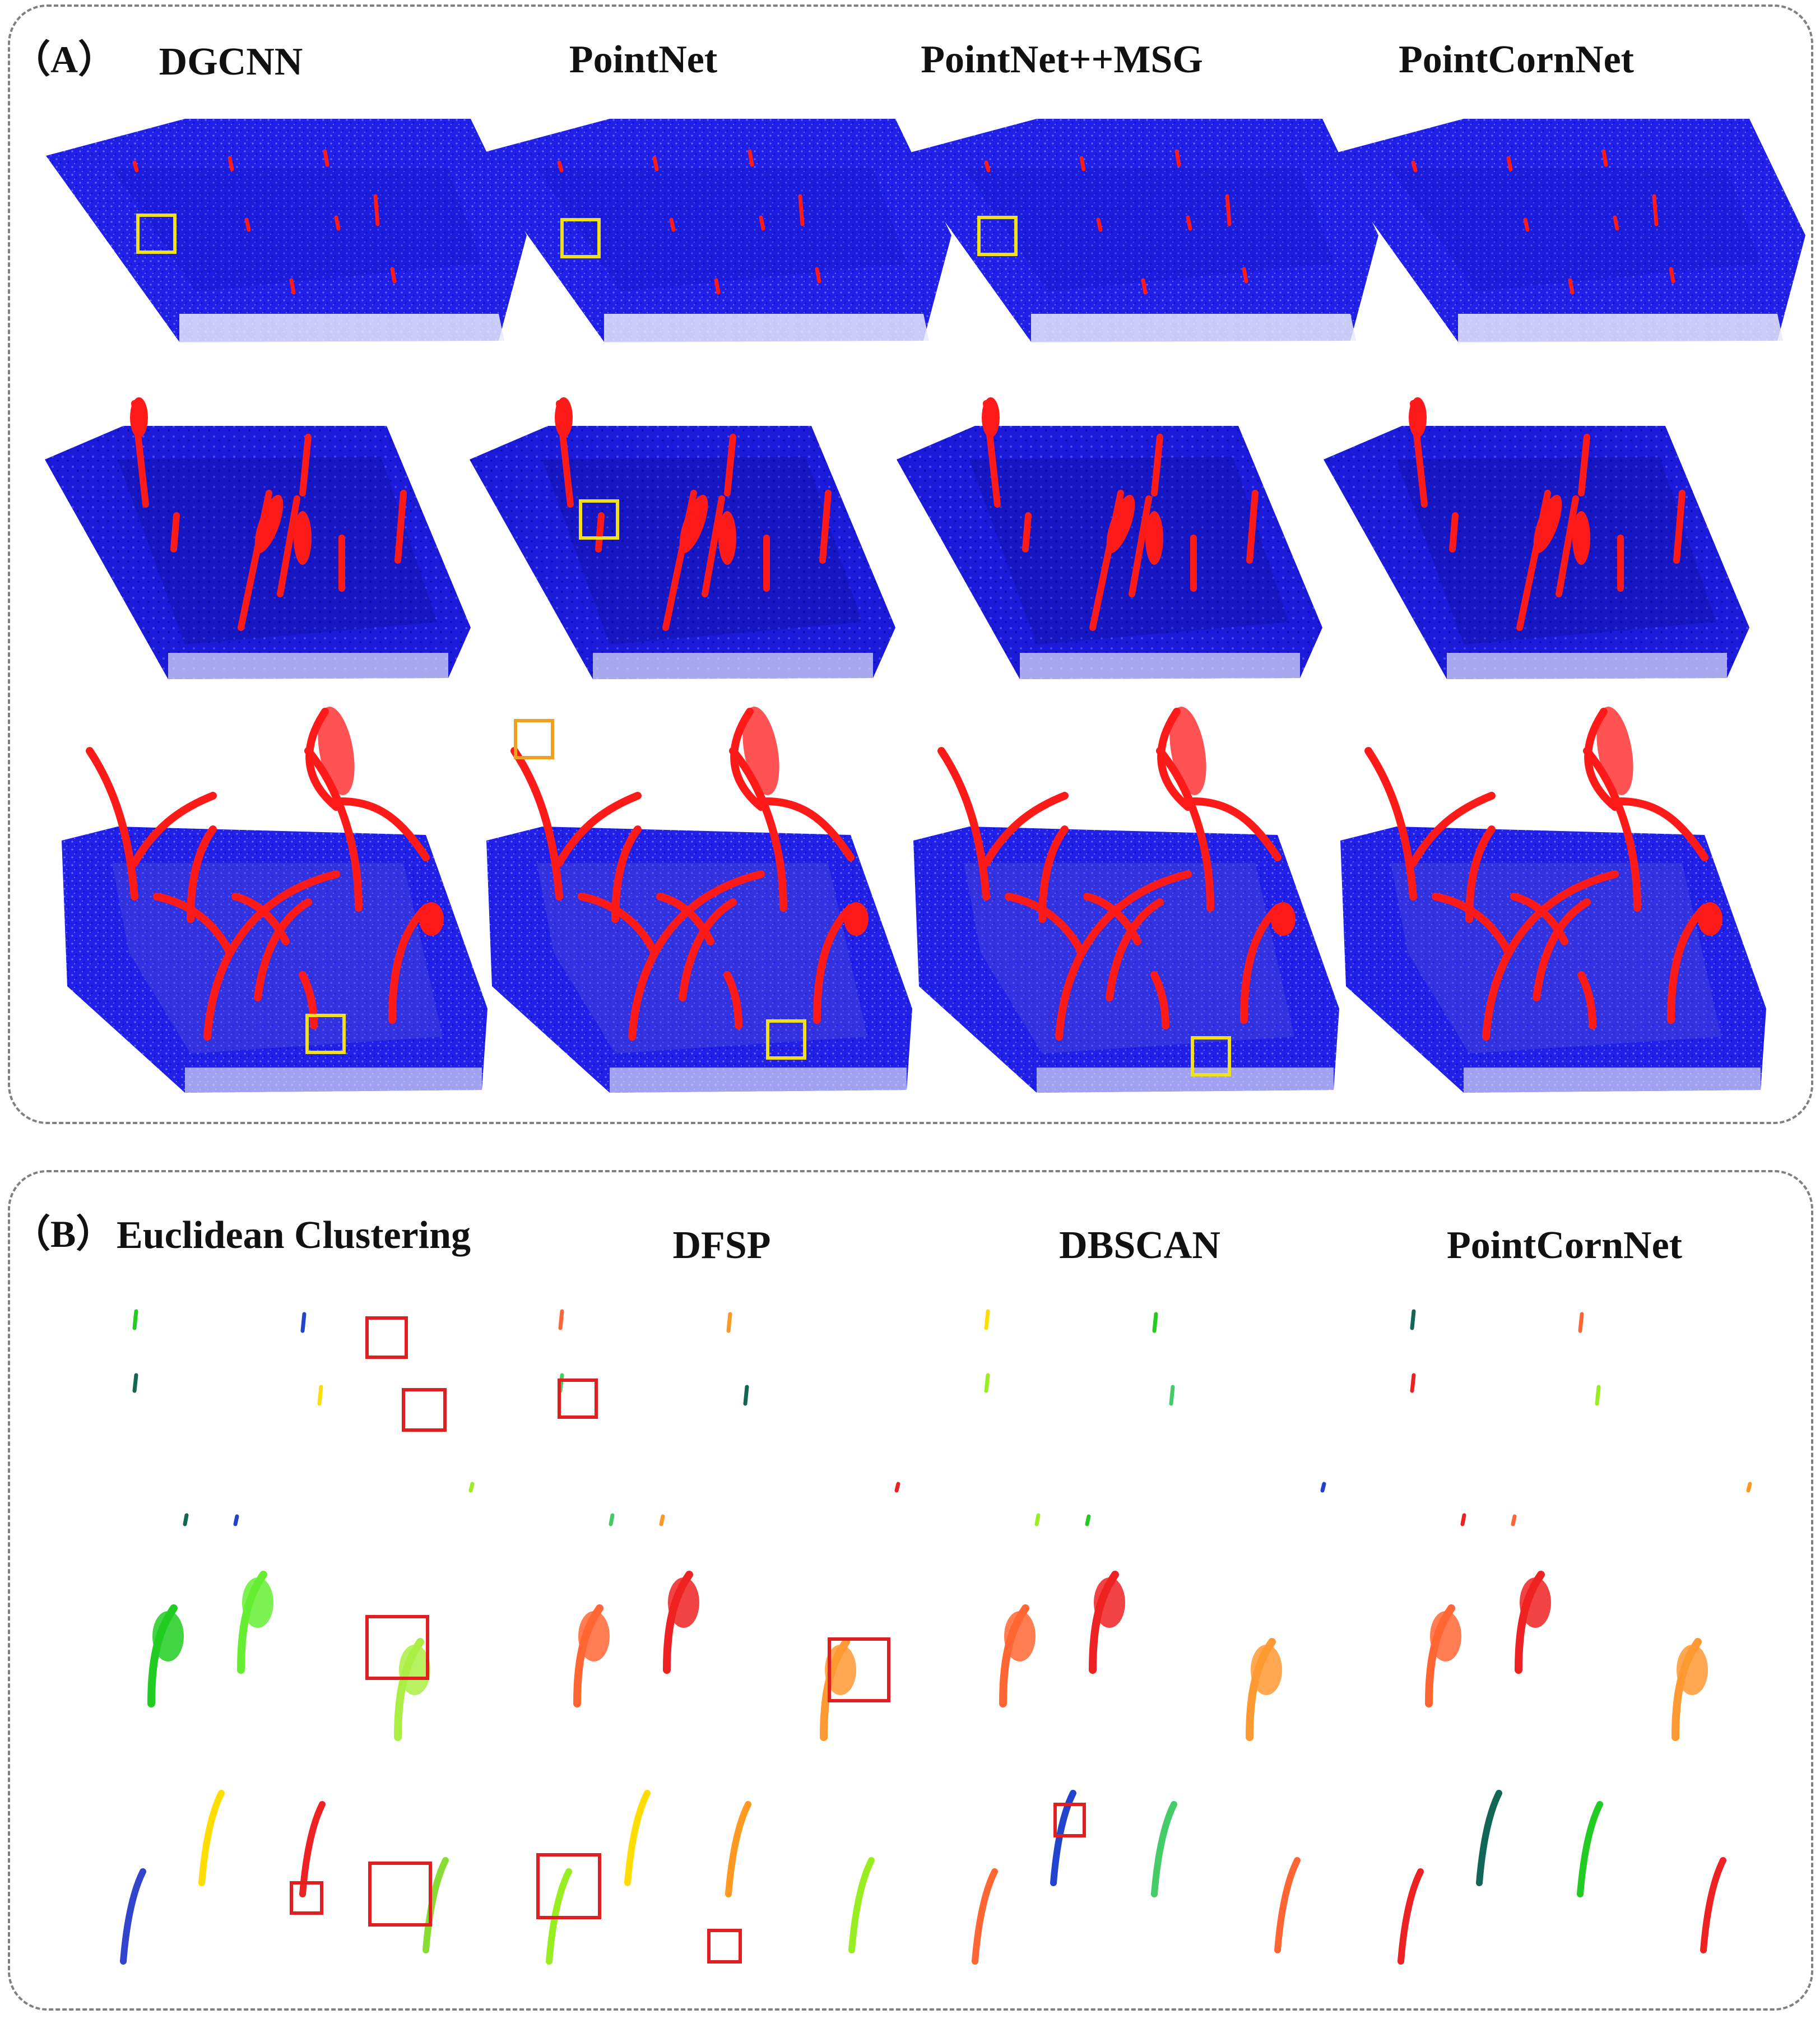 This screenshot has height=2019, width=1820. What do you see at coordinates (643, 60) in the screenshot?
I see `panel-a-title-pointnet: PointNet` at bounding box center [643, 60].